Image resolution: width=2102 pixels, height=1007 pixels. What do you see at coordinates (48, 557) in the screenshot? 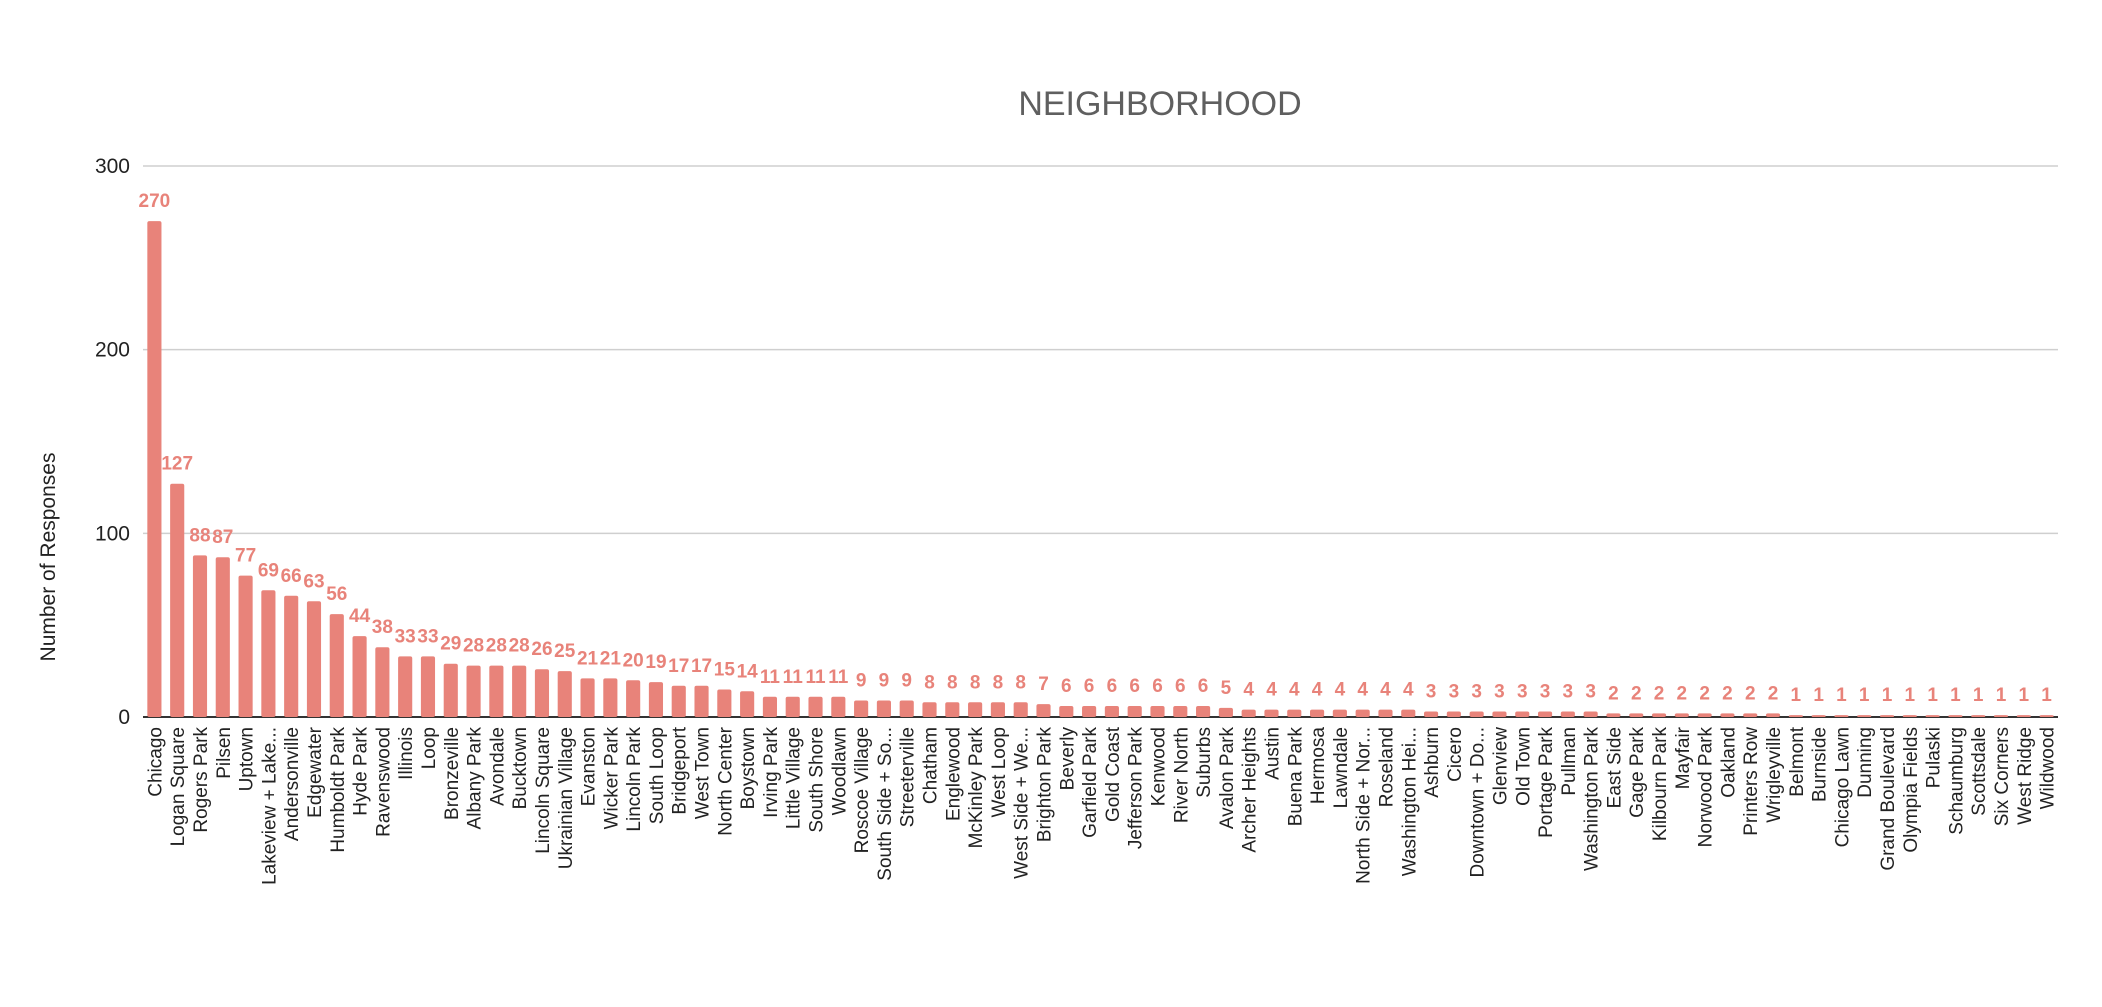
I see `y-axis-label: Number of Responses` at bounding box center [48, 557].